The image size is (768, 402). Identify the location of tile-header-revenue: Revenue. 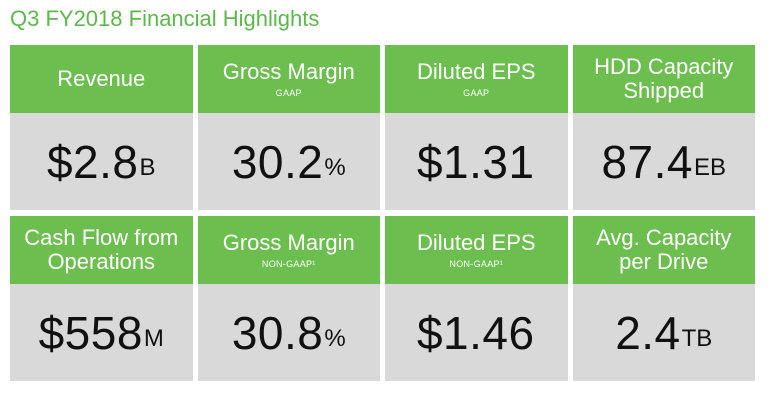
(101, 78).